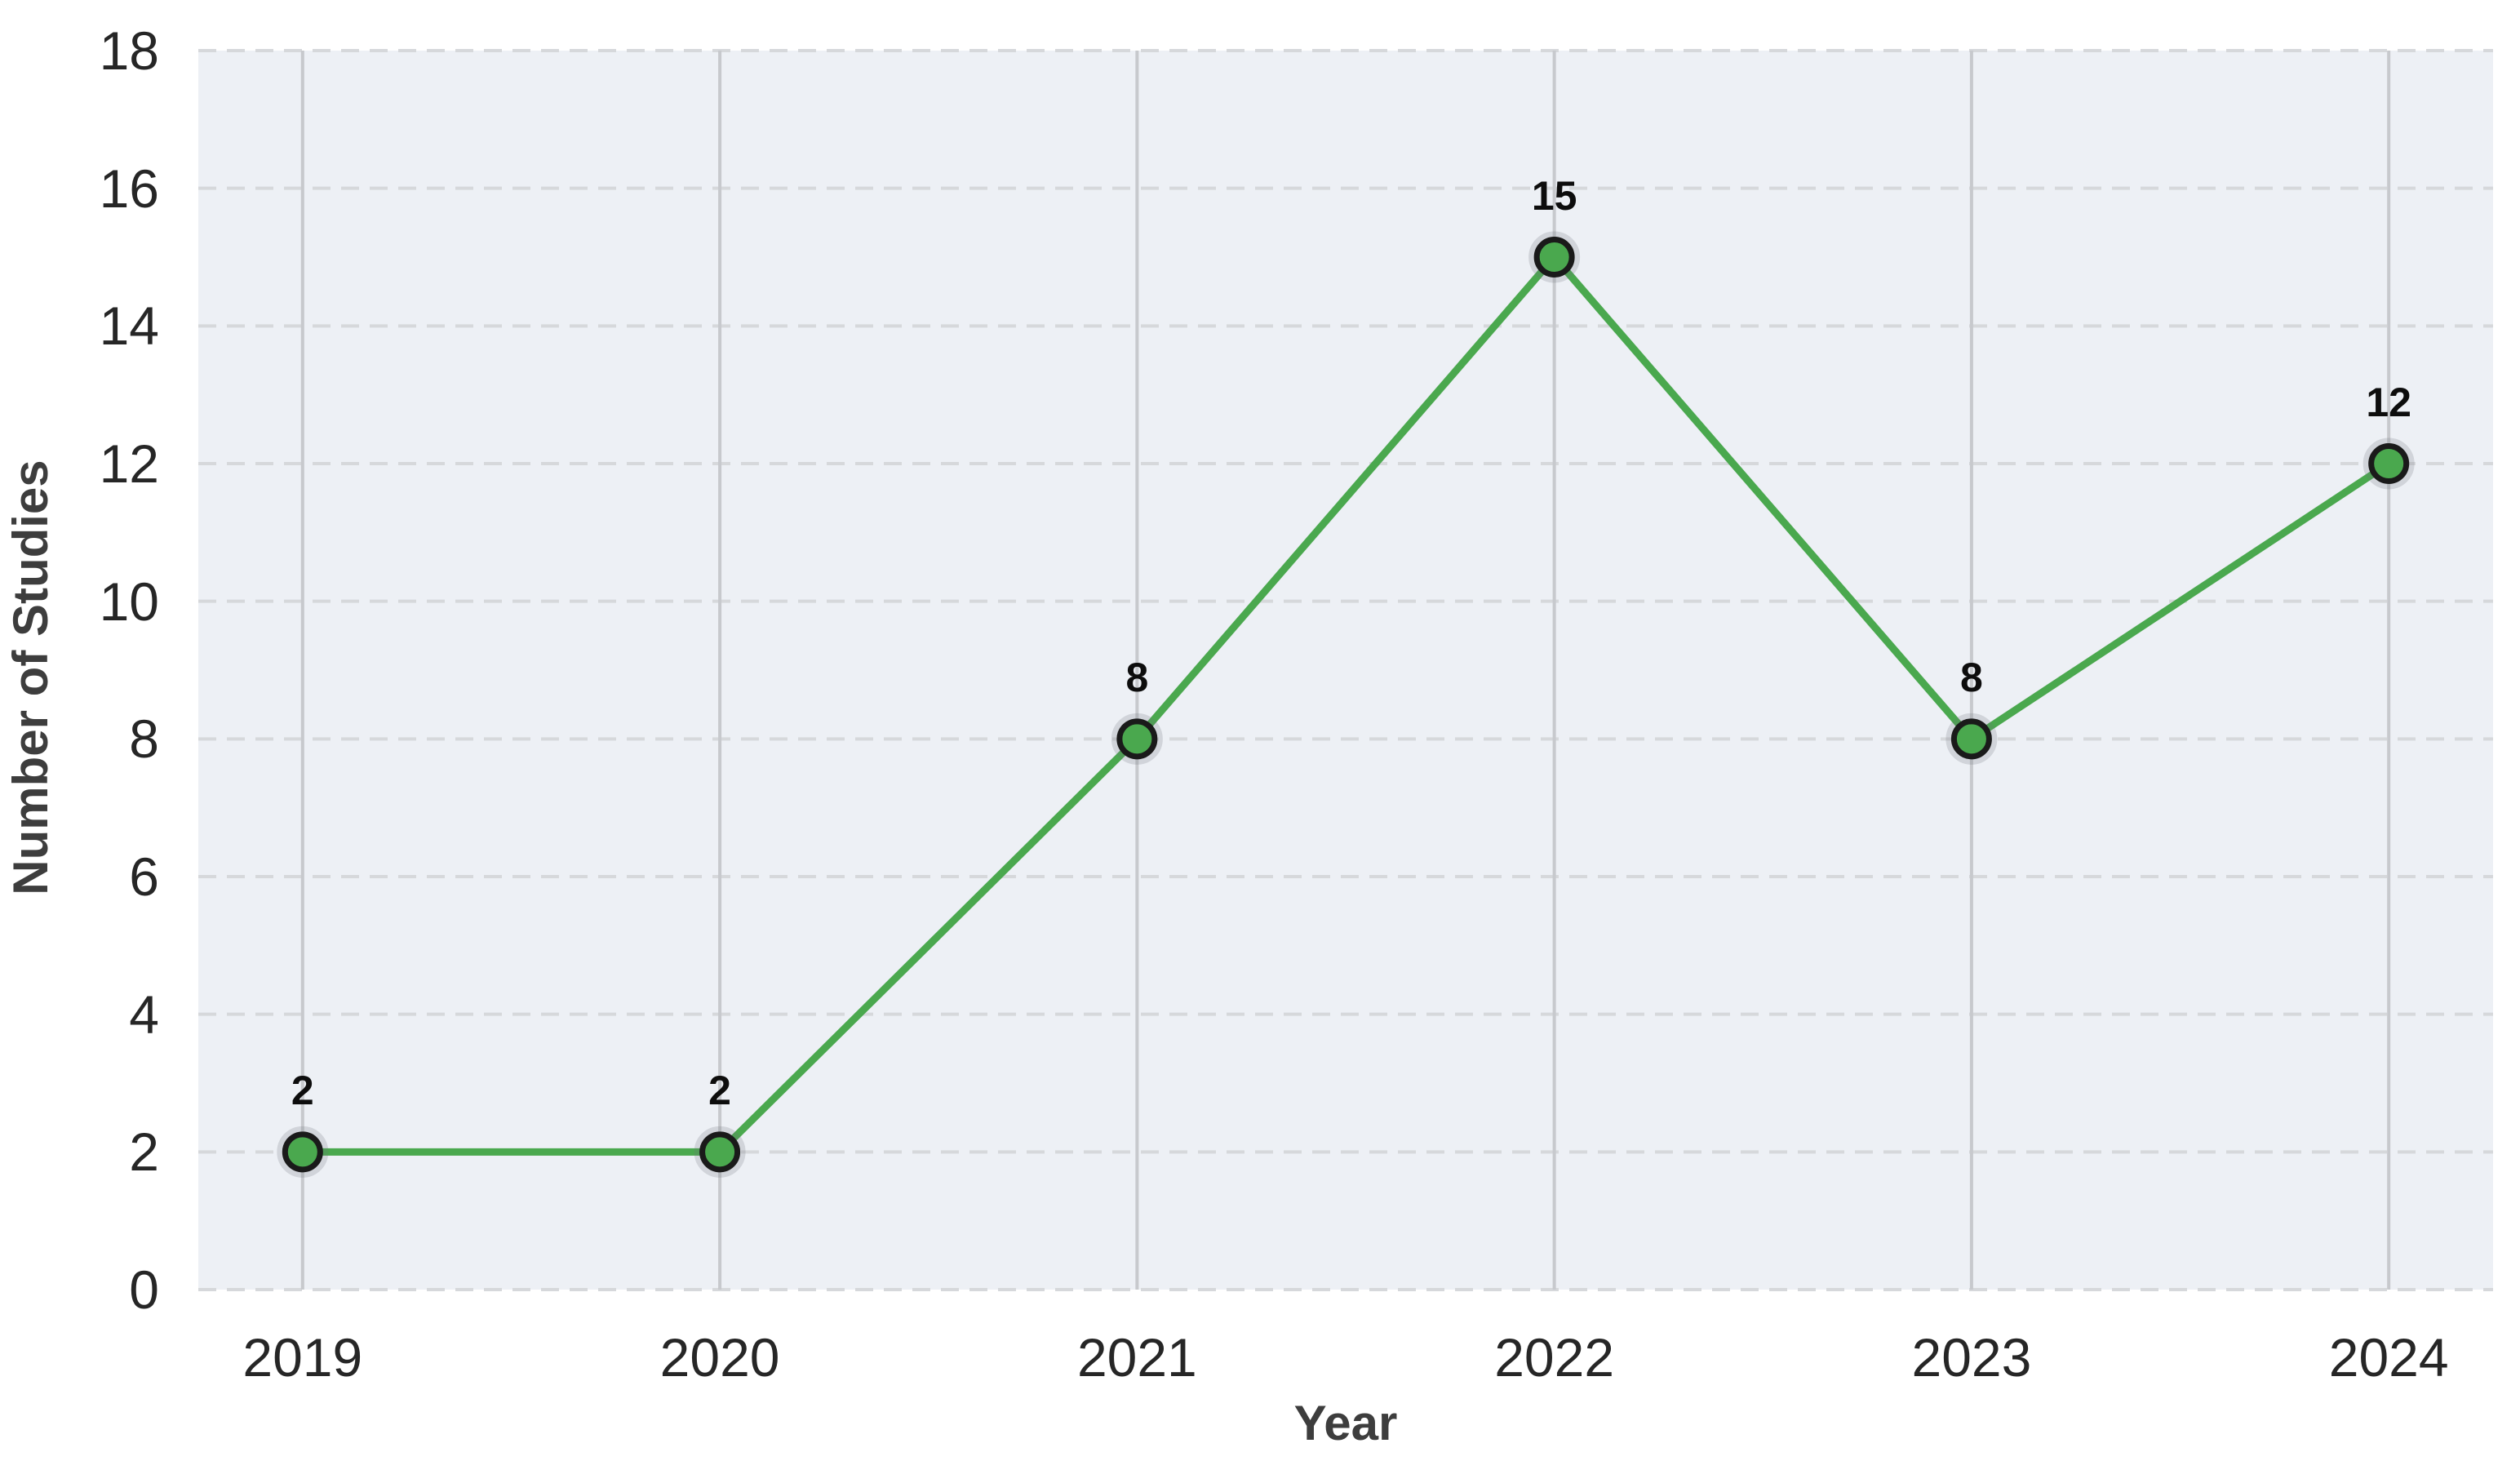 This screenshot has height=1461, width=2520. What do you see at coordinates (144, 876) in the screenshot?
I see `y-tick-label: 6` at bounding box center [144, 876].